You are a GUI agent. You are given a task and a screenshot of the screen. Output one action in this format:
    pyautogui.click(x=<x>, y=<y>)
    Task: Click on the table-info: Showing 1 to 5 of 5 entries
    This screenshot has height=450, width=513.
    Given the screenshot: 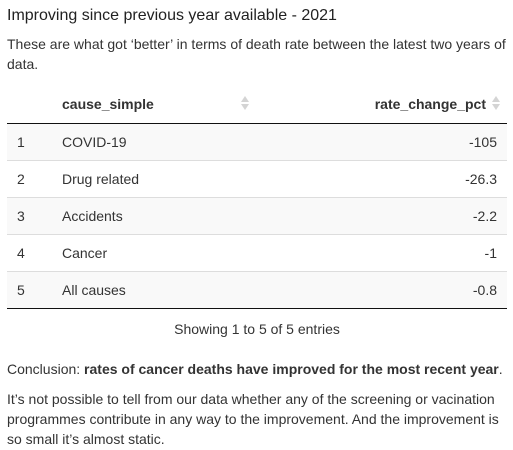 What is the action you would take?
    pyautogui.click(x=257, y=329)
    